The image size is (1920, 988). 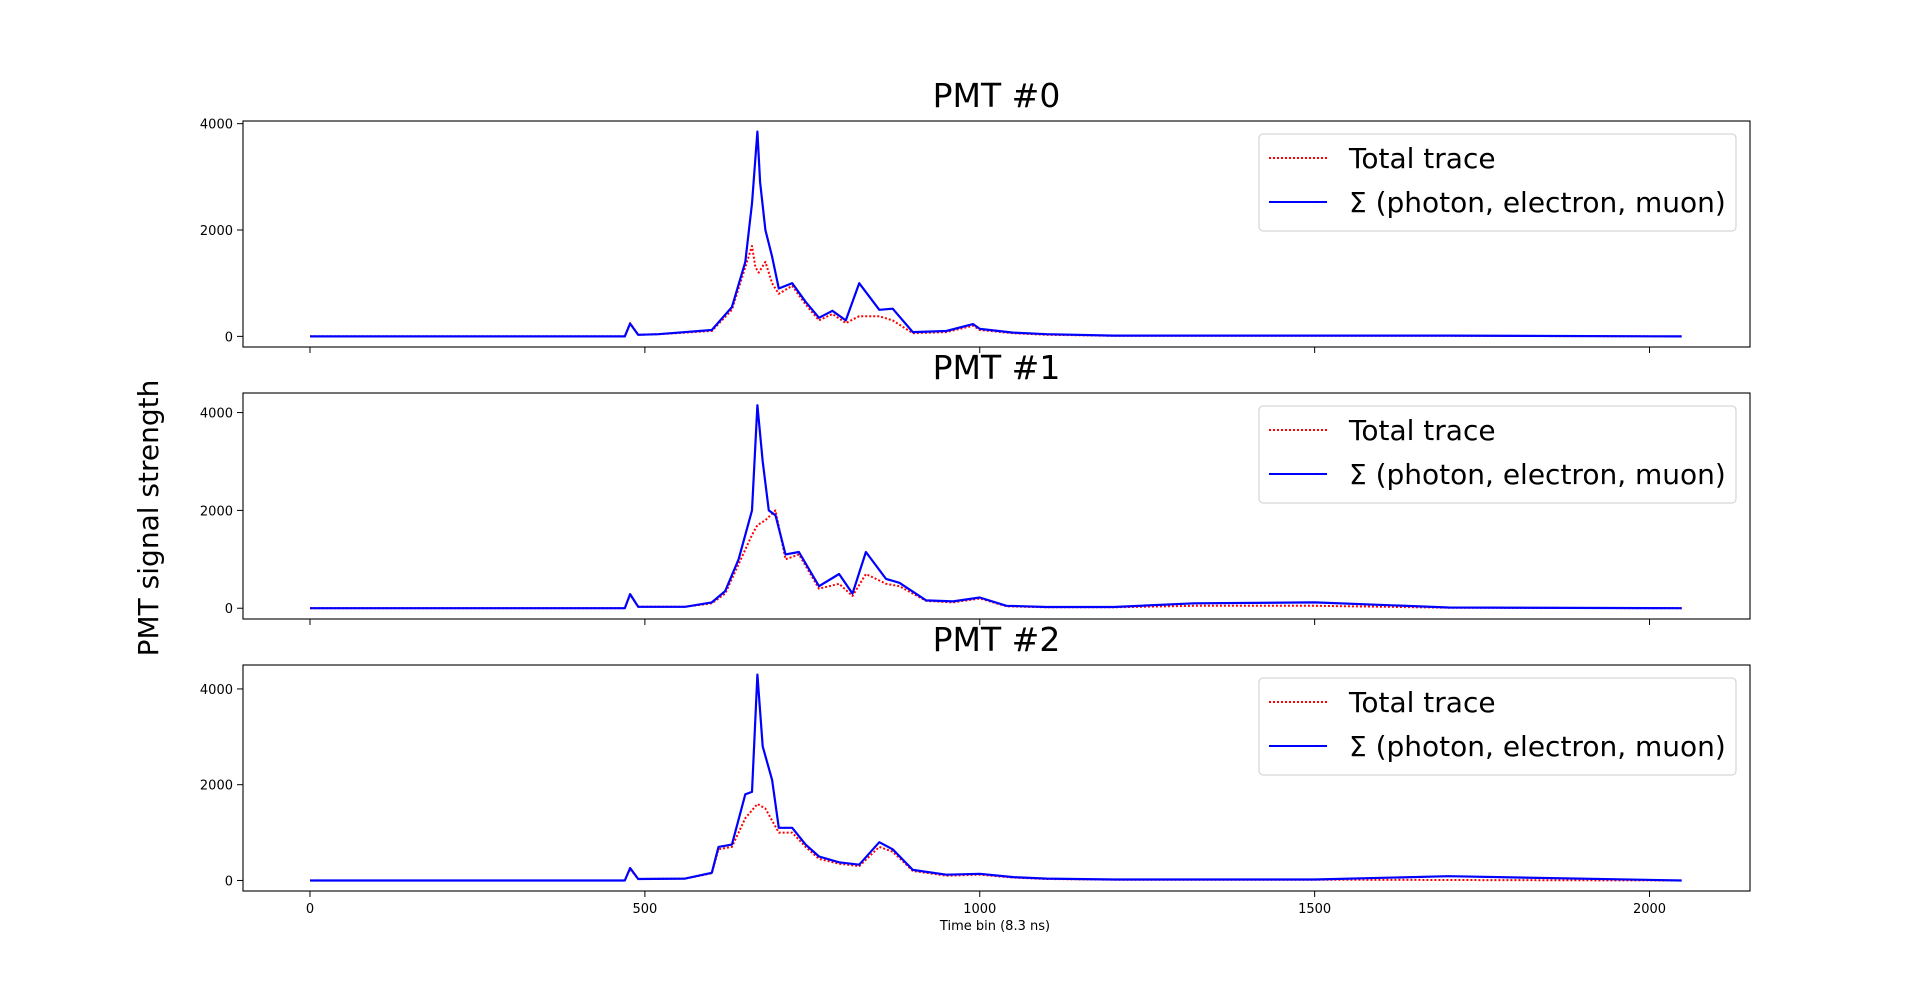 I want to click on x-axis-label: Time bin (8.3 ns), so click(x=994, y=926).